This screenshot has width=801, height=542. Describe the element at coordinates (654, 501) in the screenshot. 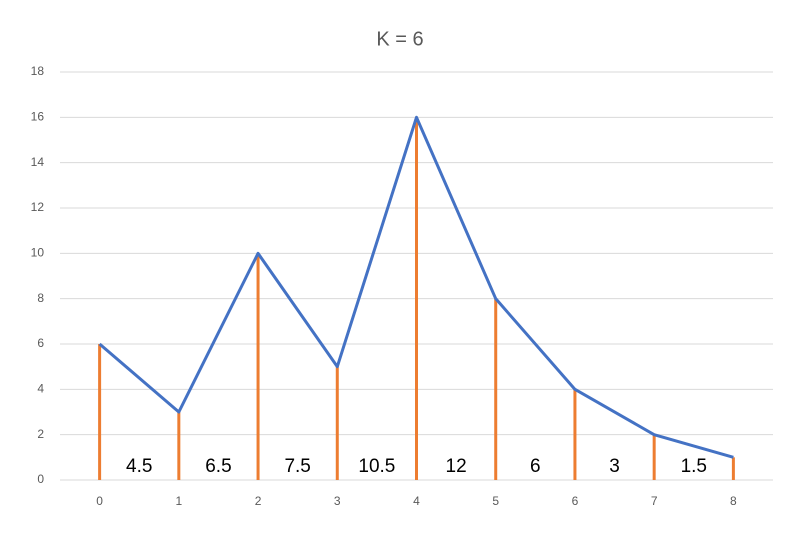

I see `x-tick-label: 7` at that location.